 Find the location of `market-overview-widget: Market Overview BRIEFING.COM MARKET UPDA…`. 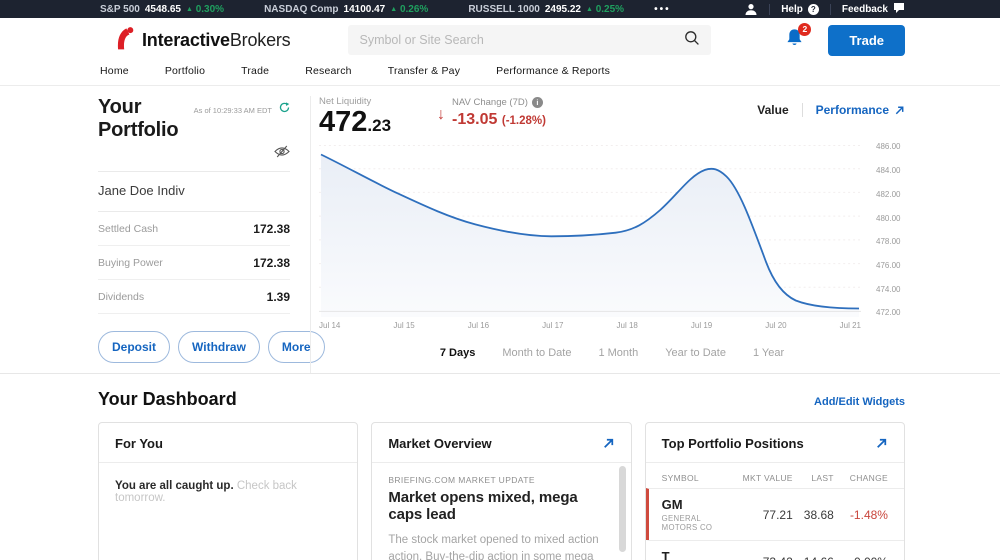

market-overview-widget: Market Overview BRIEFING.COM MARKET UPDA… is located at coordinates (501, 491).